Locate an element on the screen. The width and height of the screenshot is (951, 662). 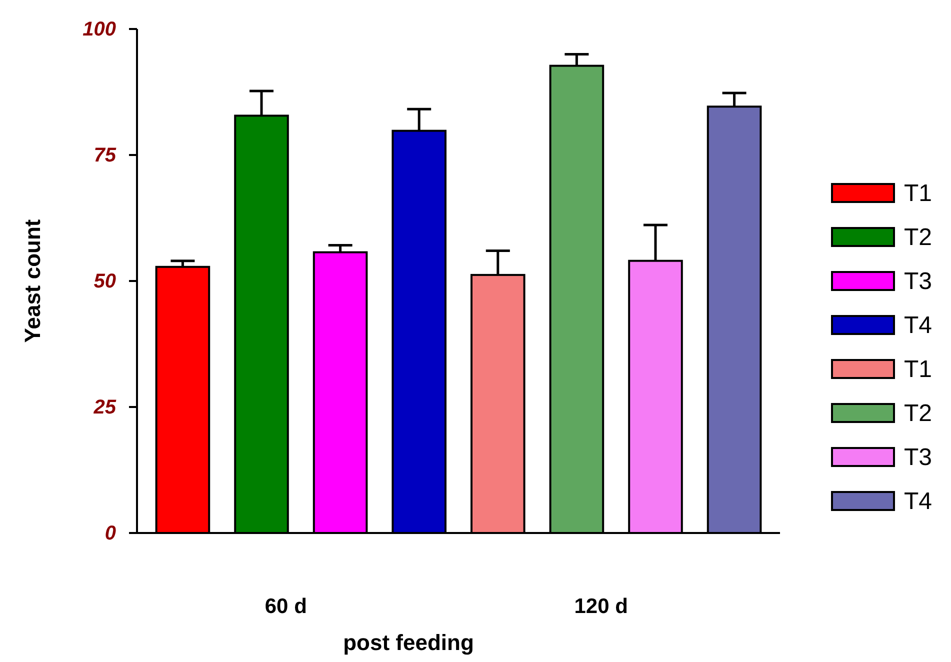
y-tick-label: 25 is located at coordinates (104, 407).